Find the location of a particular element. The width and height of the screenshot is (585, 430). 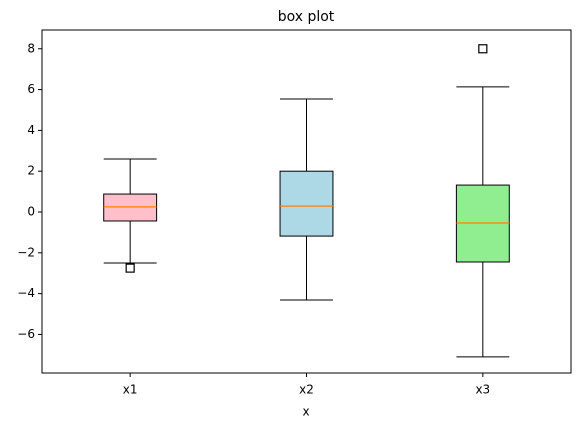

y-tick-label: 4 is located at coordinates (31, 130).